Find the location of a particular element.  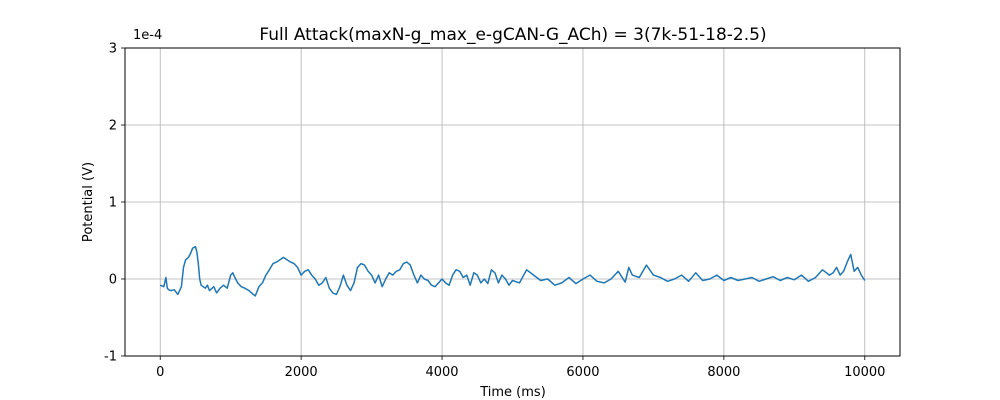

x-axis-label: Time (ms) is located at coordinates (512, 392).